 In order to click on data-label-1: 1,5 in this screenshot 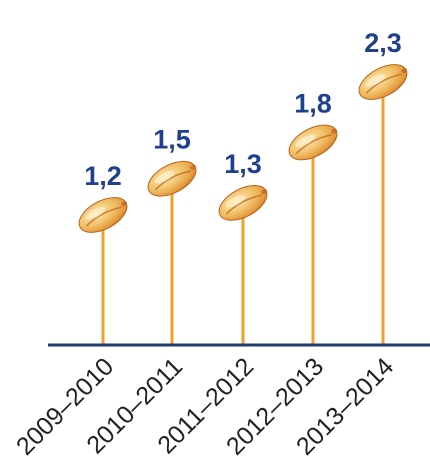, I will do `click(172, 140)`.